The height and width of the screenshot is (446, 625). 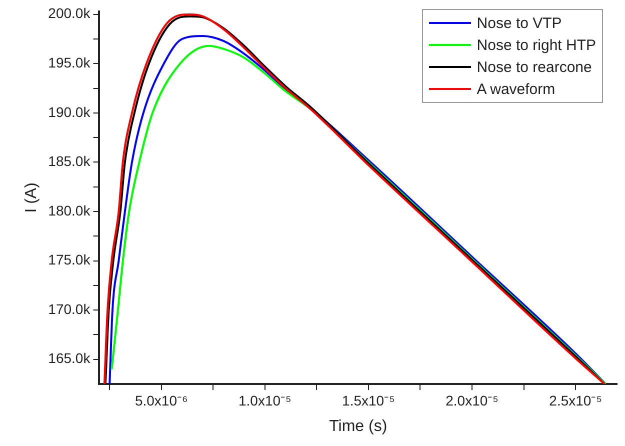 I want to click on x-axis-title: Time (s), so click(x=358, y=426).